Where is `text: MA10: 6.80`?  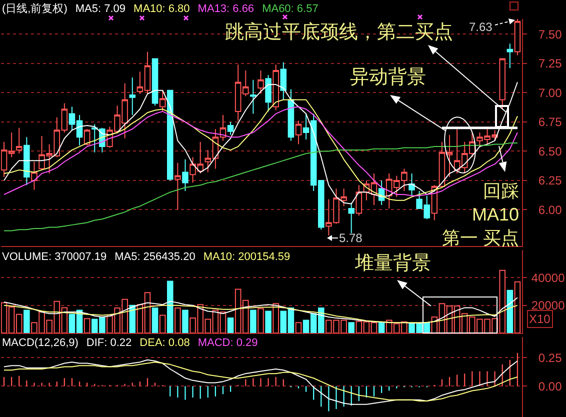
text: MA10: 6.80 is located at coordinates (162, 9).